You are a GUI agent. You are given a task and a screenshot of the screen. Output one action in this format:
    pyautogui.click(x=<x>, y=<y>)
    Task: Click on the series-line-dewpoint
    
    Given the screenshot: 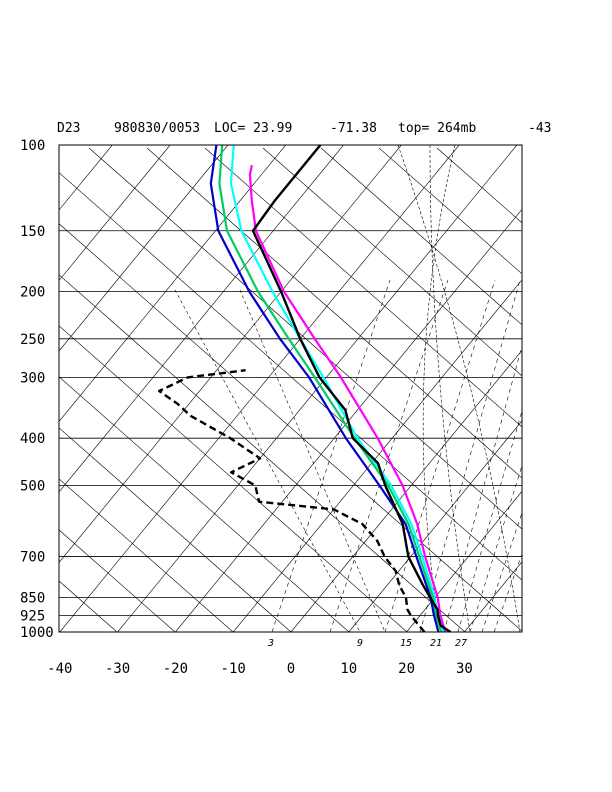 What is the action you would take?
    pyautogui.click(x=291, y=500)
    